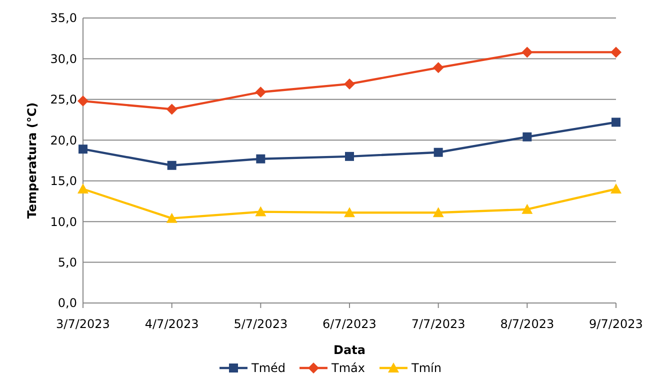  Describe the element at coordinates (67, 262) in the screenshot. I see `y-tick-label: 5,0` at that location.